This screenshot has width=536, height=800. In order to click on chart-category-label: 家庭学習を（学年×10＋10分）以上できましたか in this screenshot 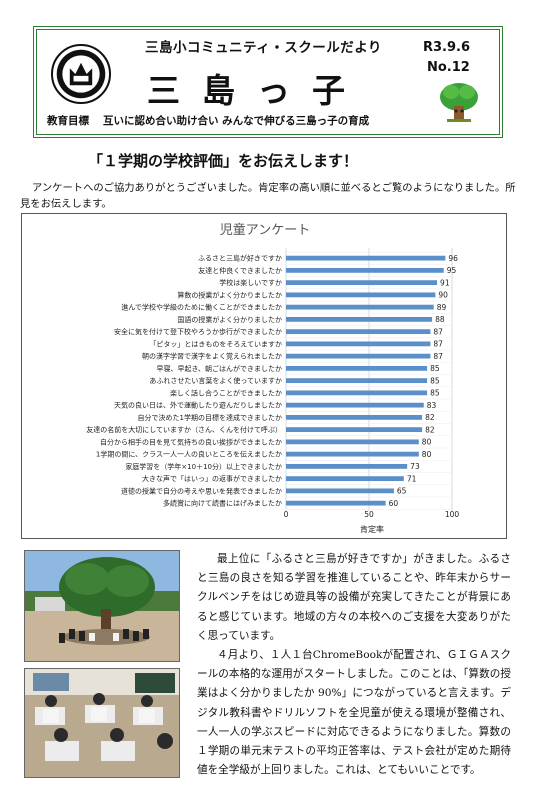, I will do `click(203, 466)`.